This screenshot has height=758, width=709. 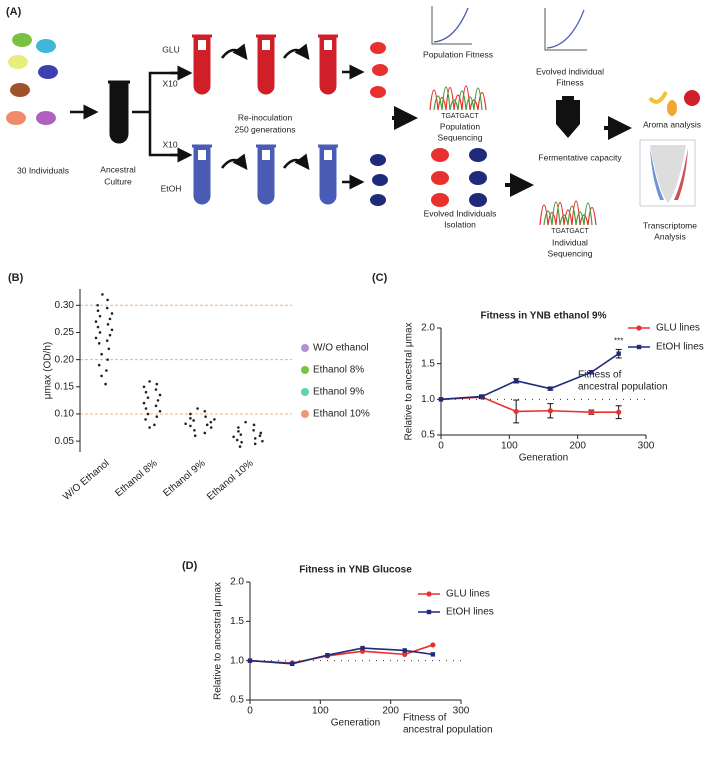 What do you see at coordinates (65, 359) in the screenshot?
I see `y-tick-label: 0.20` at bounding box center [65, 359].